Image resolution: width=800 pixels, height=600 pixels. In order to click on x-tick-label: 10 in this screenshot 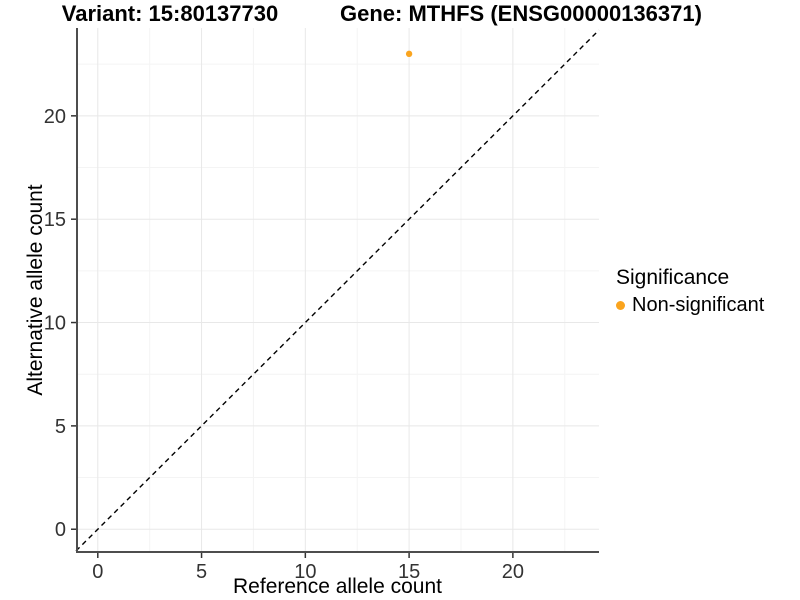, I will do `click(305, 572)`.